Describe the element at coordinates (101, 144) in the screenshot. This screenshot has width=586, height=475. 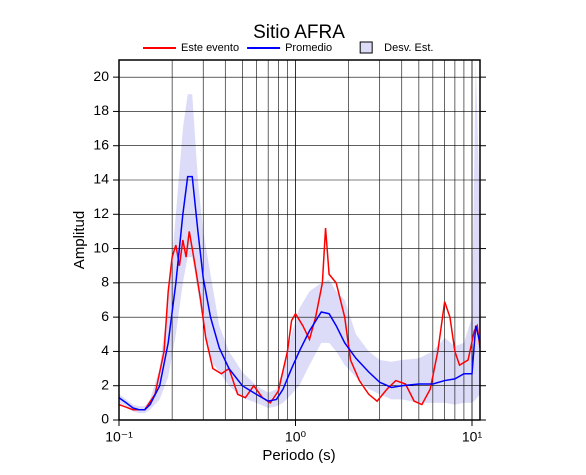
I see `y-tick-label: 16` at that location.